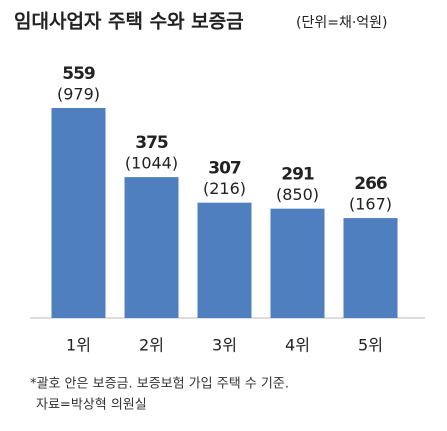 The width and height of the screenshot is (447, 431). What do you see at coordinates (370, 184) in the screenshot?
I see `value-label: 266` at bounding box center [370, 184].